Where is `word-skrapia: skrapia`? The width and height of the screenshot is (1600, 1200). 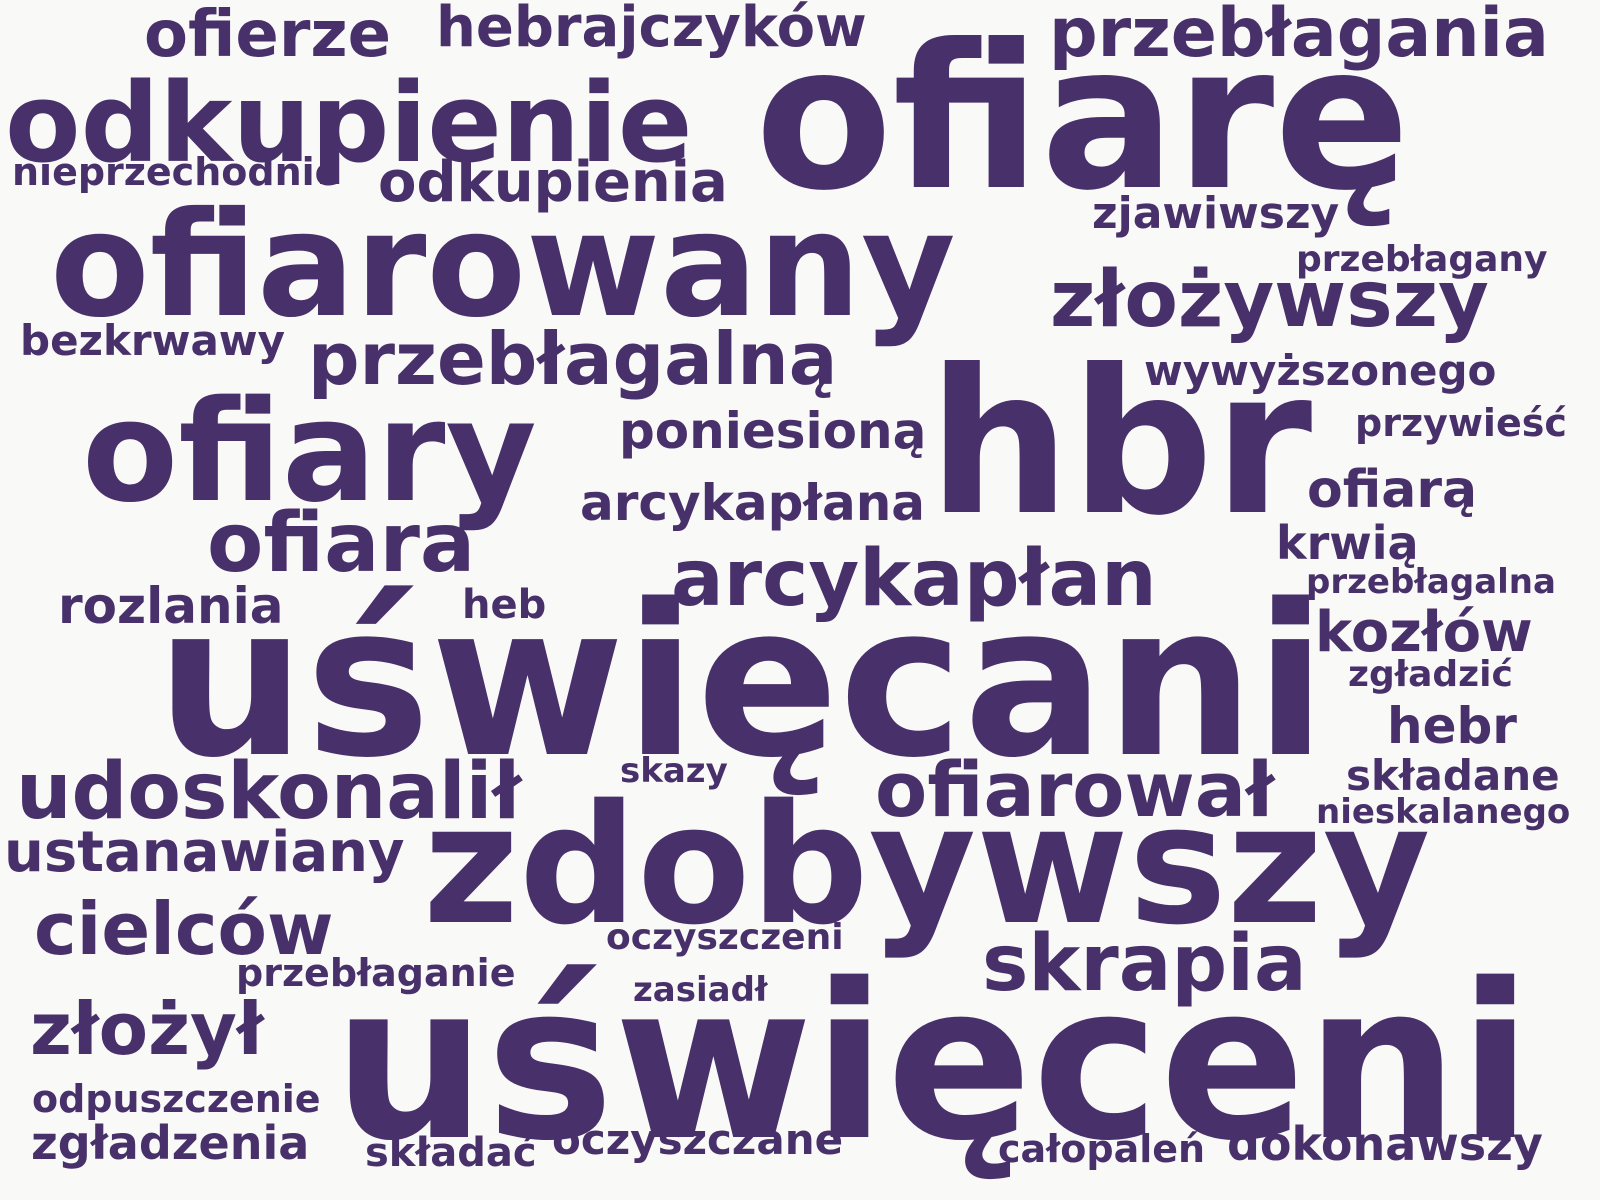
word-skrapia: skrapia is located at coordinates (1144, 964).